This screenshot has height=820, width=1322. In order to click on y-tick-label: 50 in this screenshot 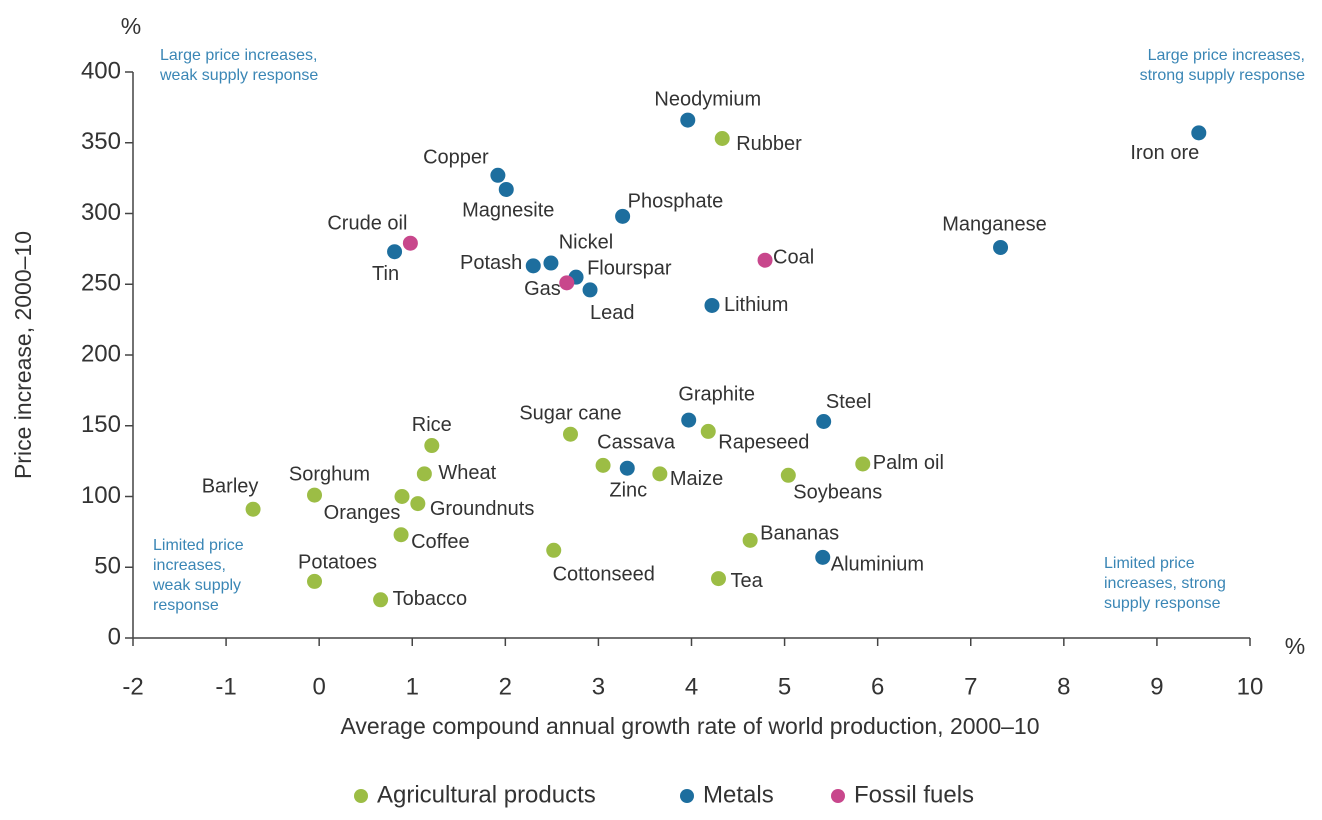, I will do `click(107, 566)`.